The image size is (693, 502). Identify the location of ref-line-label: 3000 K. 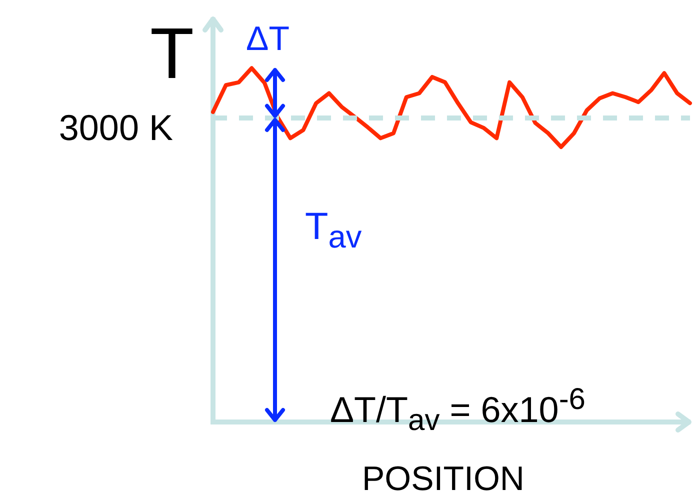
(115, 127).